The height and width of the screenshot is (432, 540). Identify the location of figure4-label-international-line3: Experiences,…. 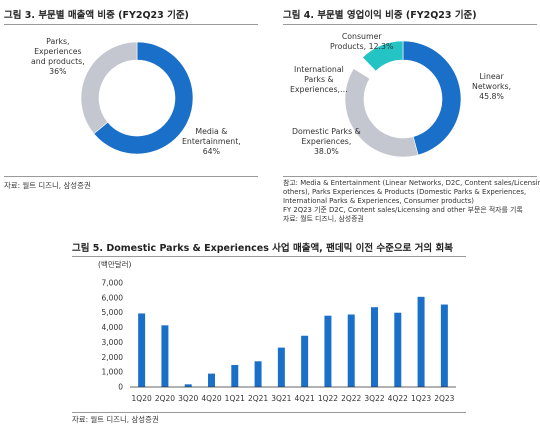
(319, 90).